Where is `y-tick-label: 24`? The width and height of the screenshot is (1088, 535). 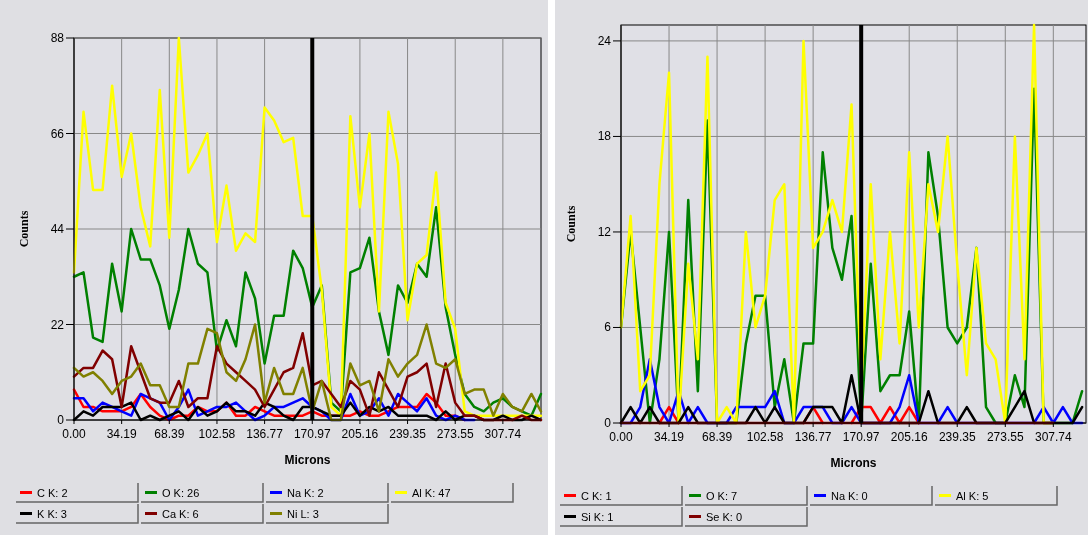
y-tick-label: 24 is located at coordinates (604, 40).